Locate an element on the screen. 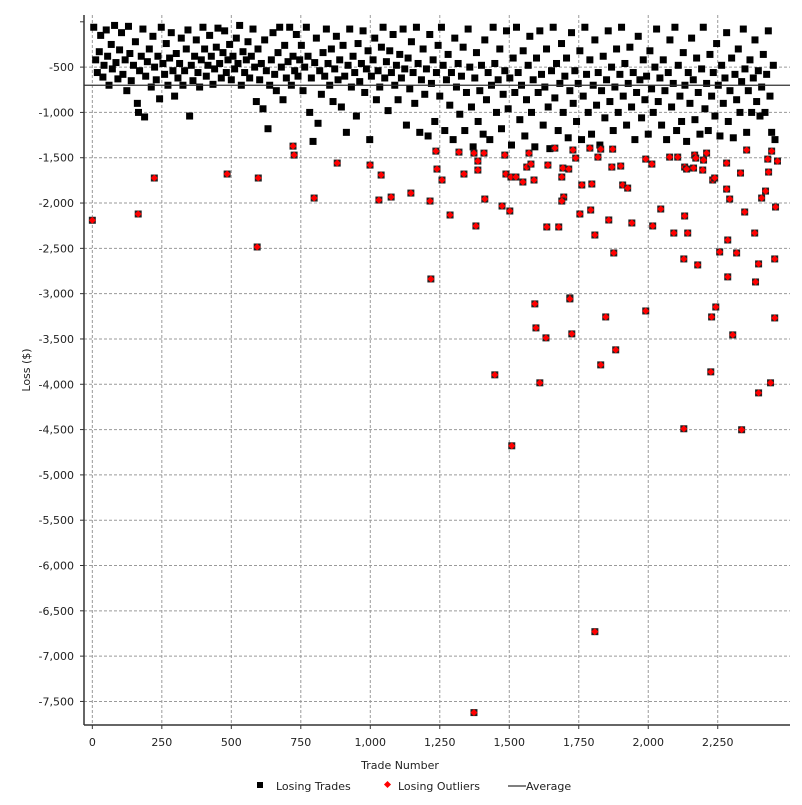 The image size is (802, 805). y-tick-label: -5,000 is located at coordinates (56, 475).